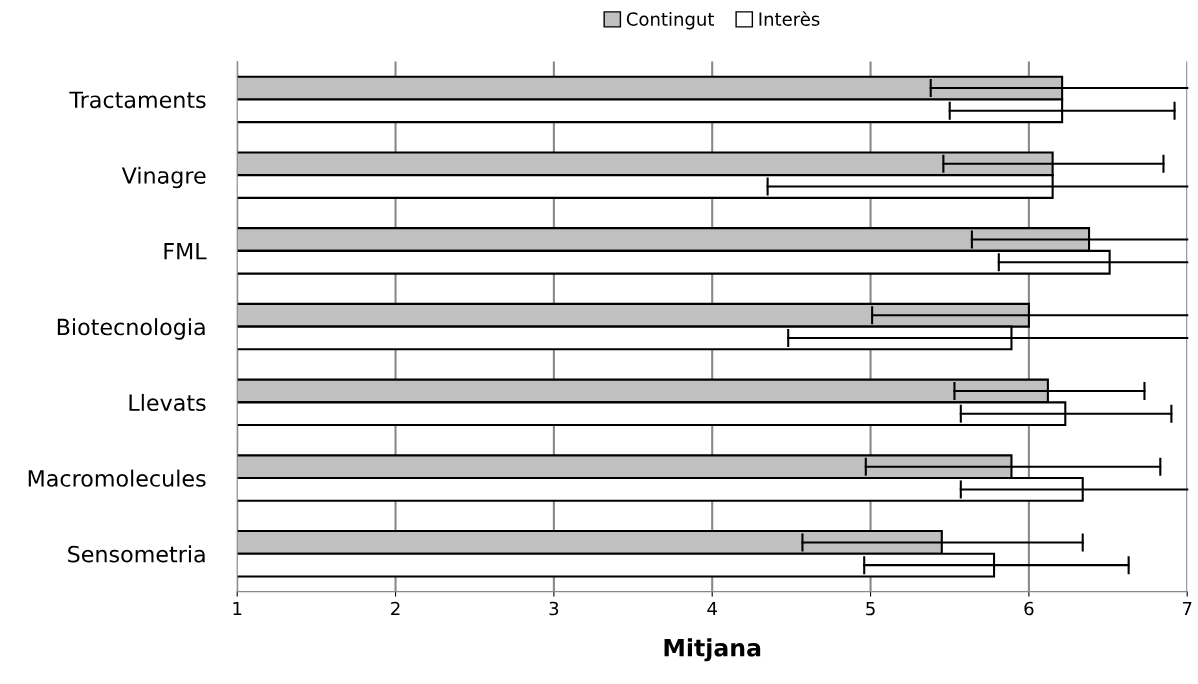  I want to click on y-tick-label: FML, so click(185, 251).